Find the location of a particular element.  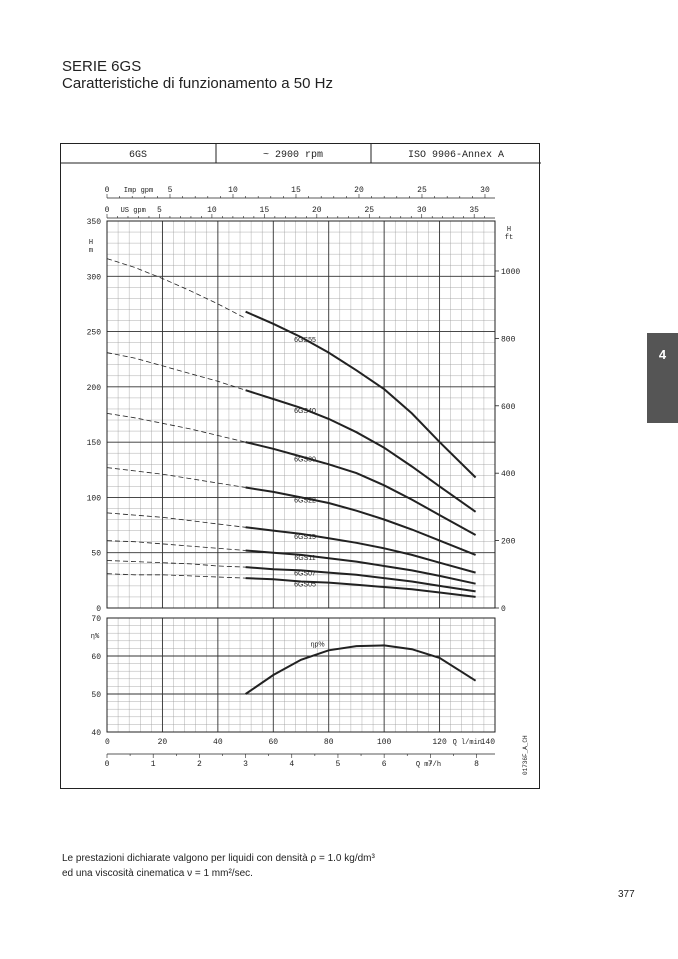

ft-tick-label: 1000 is located at coordinates (510, 272).